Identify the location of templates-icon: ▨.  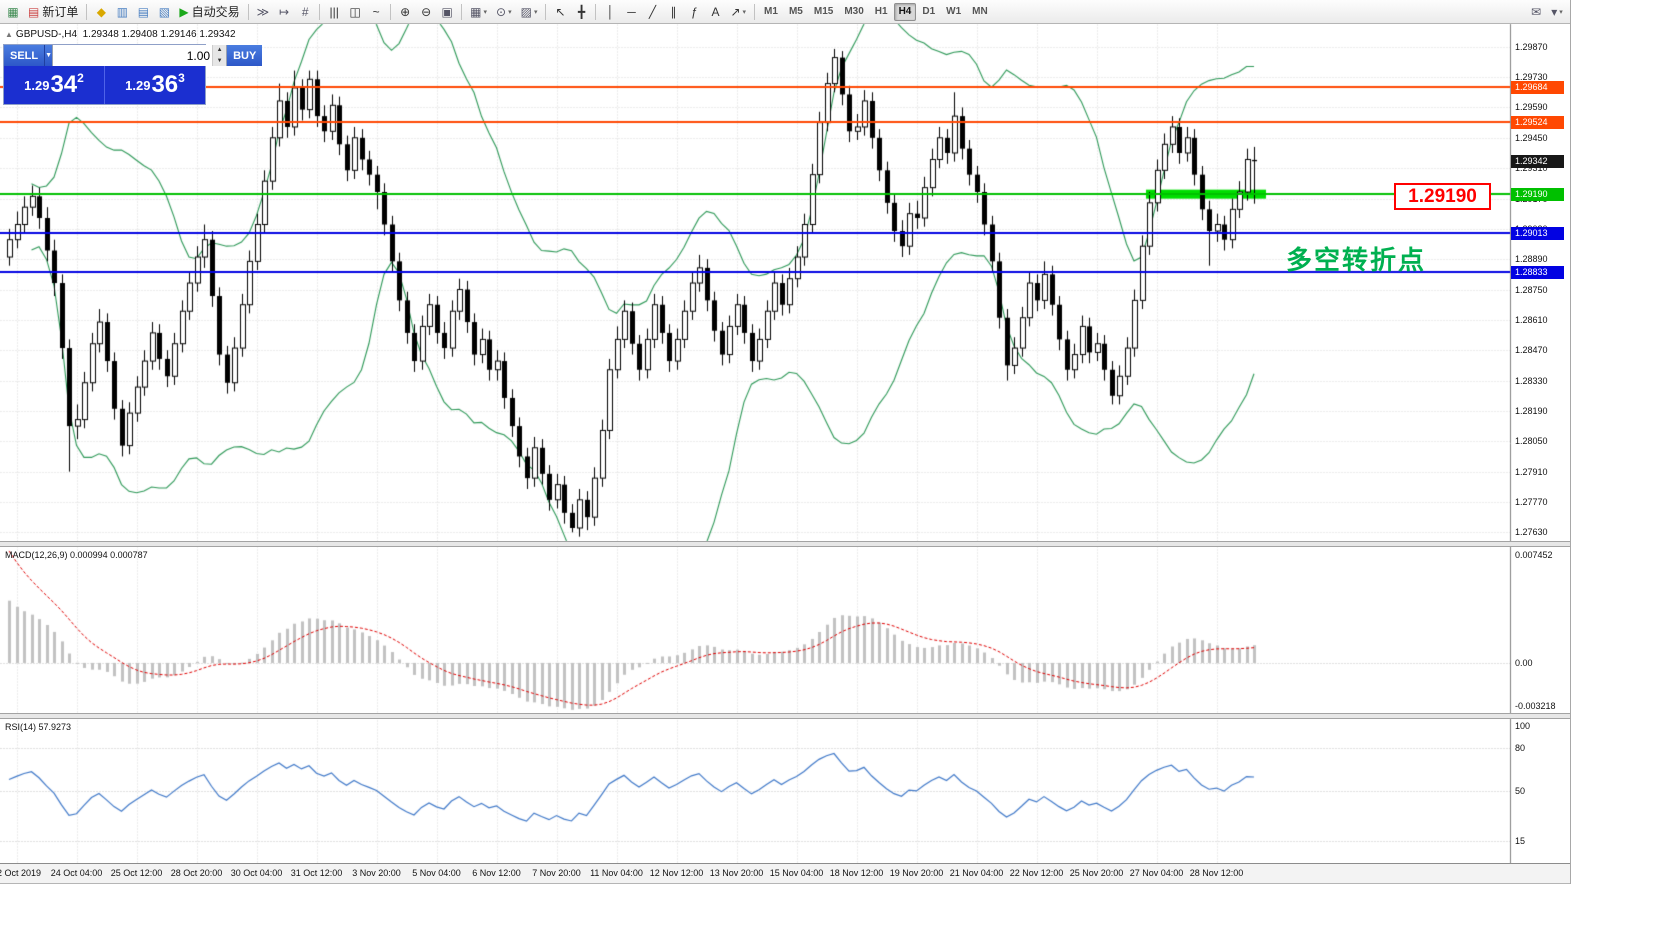
(526, 11).